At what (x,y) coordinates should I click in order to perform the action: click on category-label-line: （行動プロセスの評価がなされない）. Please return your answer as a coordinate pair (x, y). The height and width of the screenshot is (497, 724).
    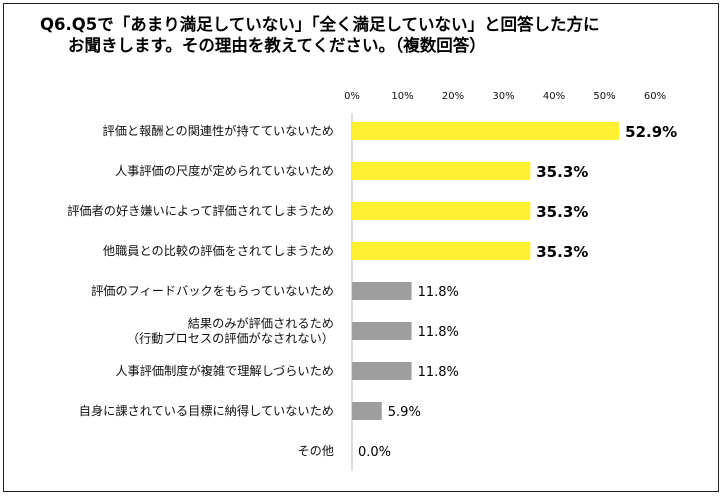
    Looking at the image, I should click on (230, 338).